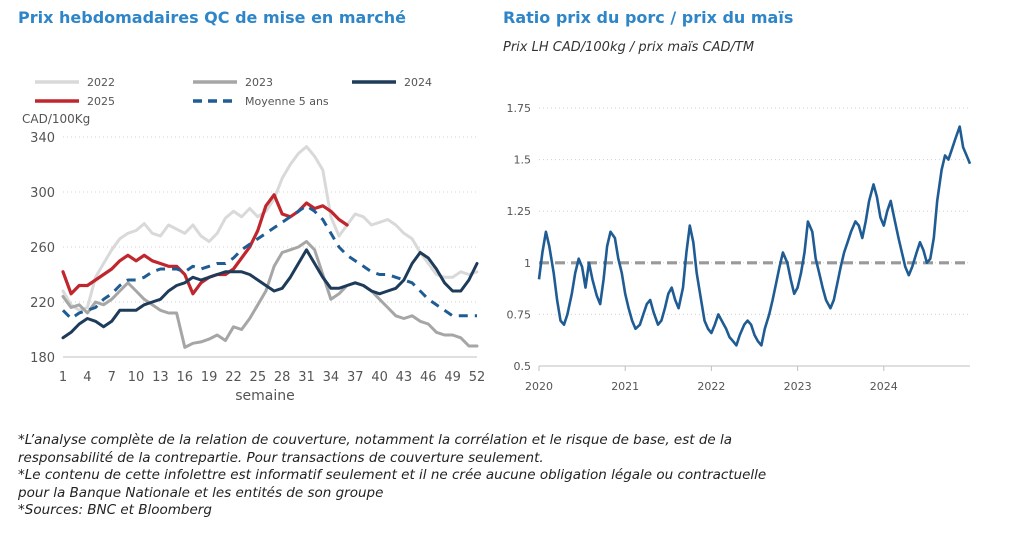  Describe the element at coordinates (42, 248) in the screenshot. I see `y-tick-label: 260` at that location.